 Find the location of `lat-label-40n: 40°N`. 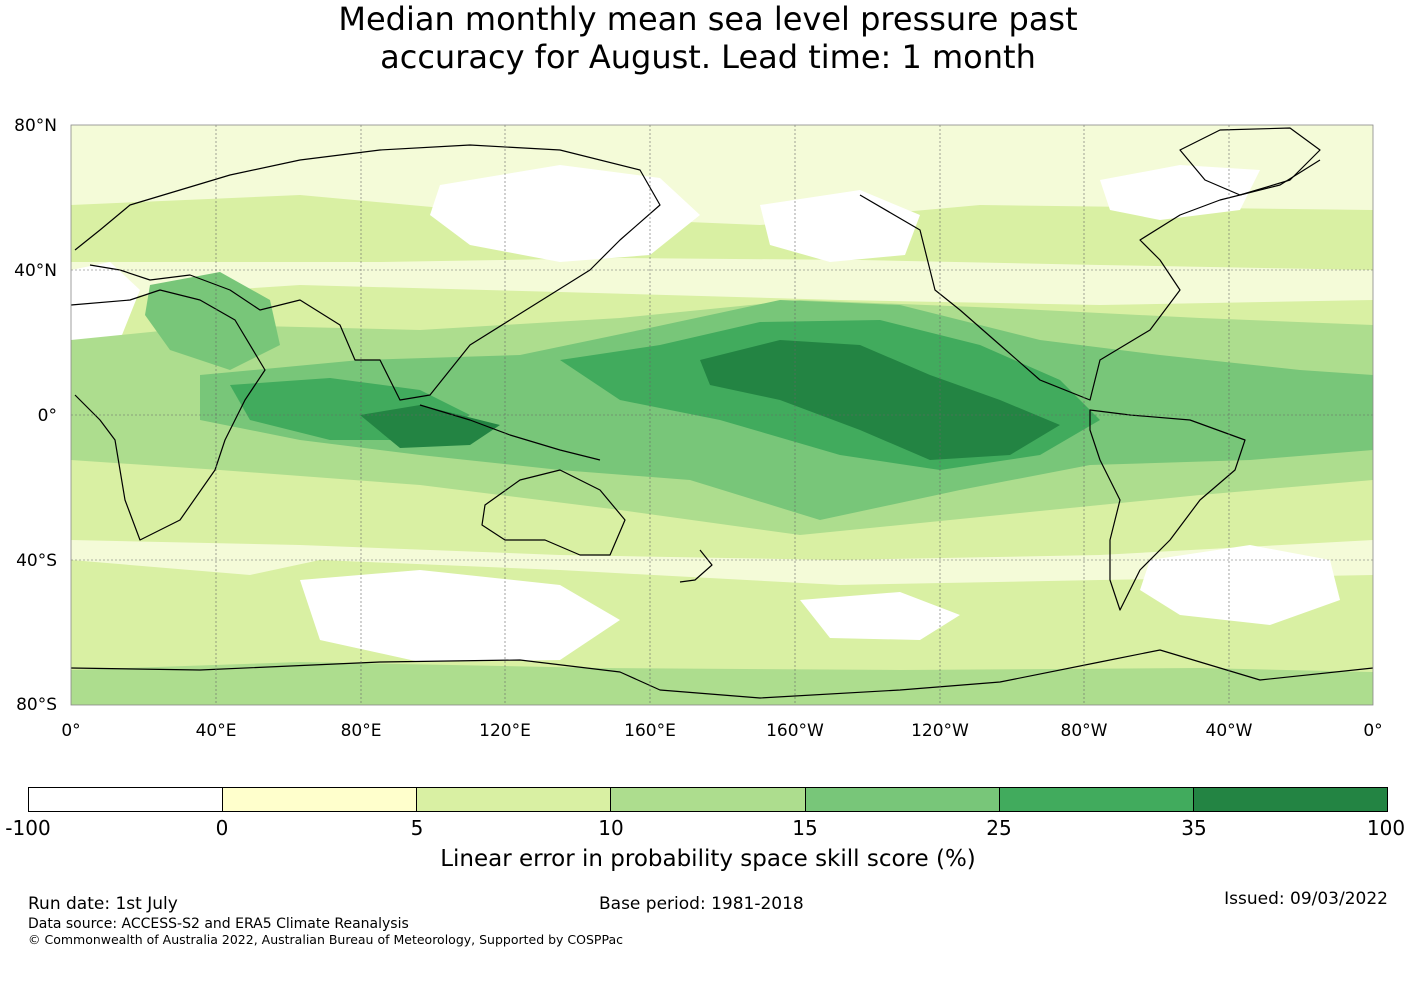

lat-label-40n: 40°N is located at coordinates (35, 271).